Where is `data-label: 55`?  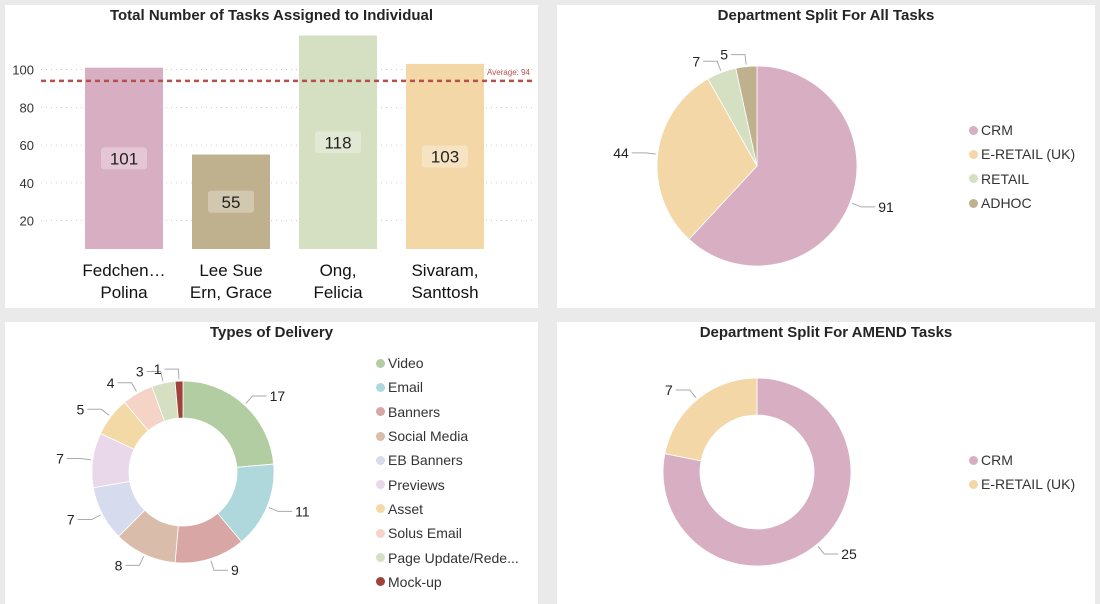
data-label: 55 is located at coordinates (231, 202).